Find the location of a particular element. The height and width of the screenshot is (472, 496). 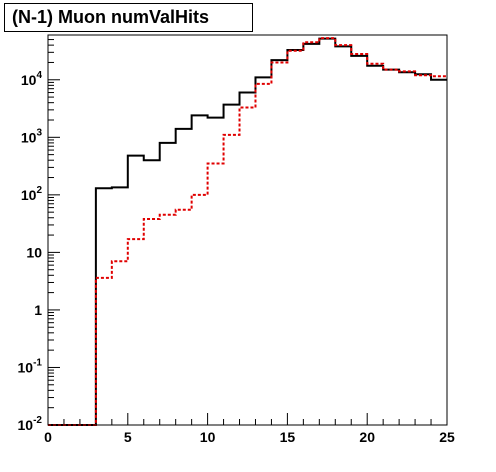

y-axis-tick-labels: 10⁻² 10⁻¹ 1 10 10² 10³ 10⁴ is located at coordinates (30, 251).